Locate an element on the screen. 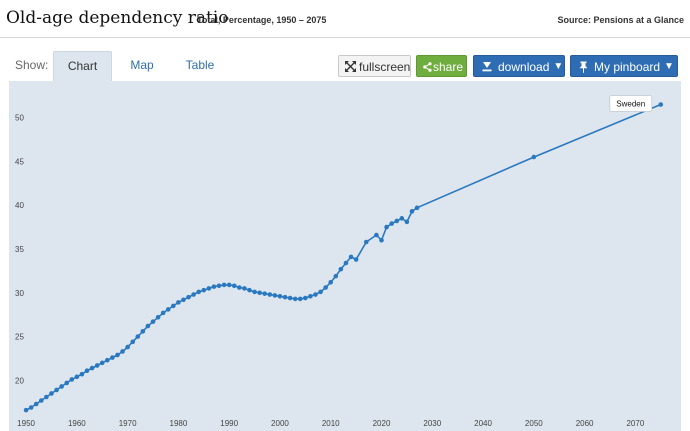 Image resolution: width=690 pixels, height=431 pixels. y-tick-label: 40 is located at coordinates (19, 205).